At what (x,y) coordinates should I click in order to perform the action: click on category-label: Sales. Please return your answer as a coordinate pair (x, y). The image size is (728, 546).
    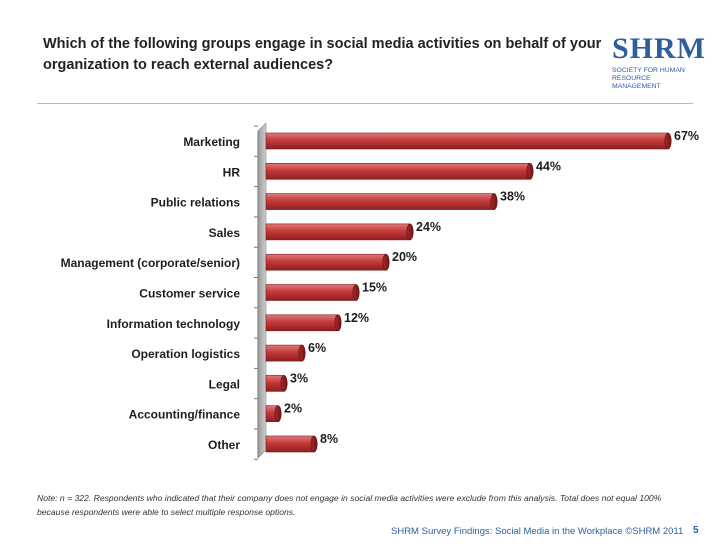
    Looking at the image, I should click on (225, 233).